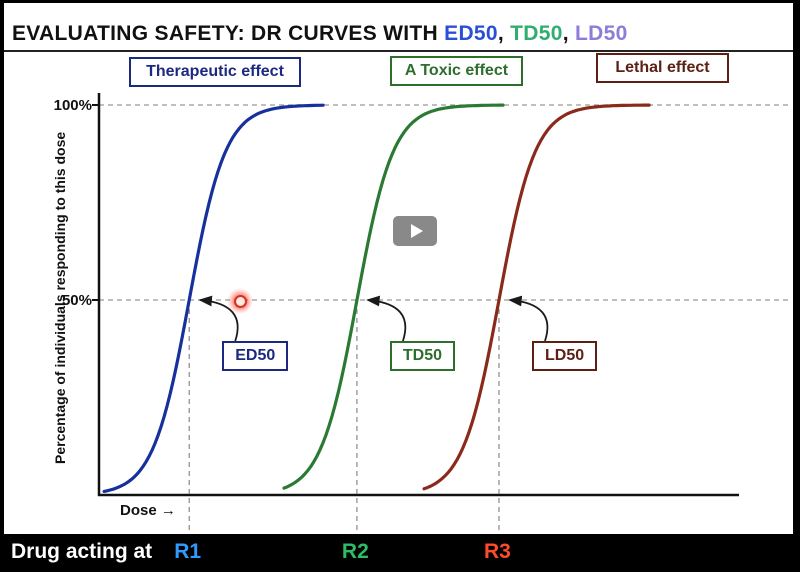 Image resolution: width=800 pixels, height=572 pixels. I want to click on title-terms: ED50, TD50, LD50, so click(535, 33).